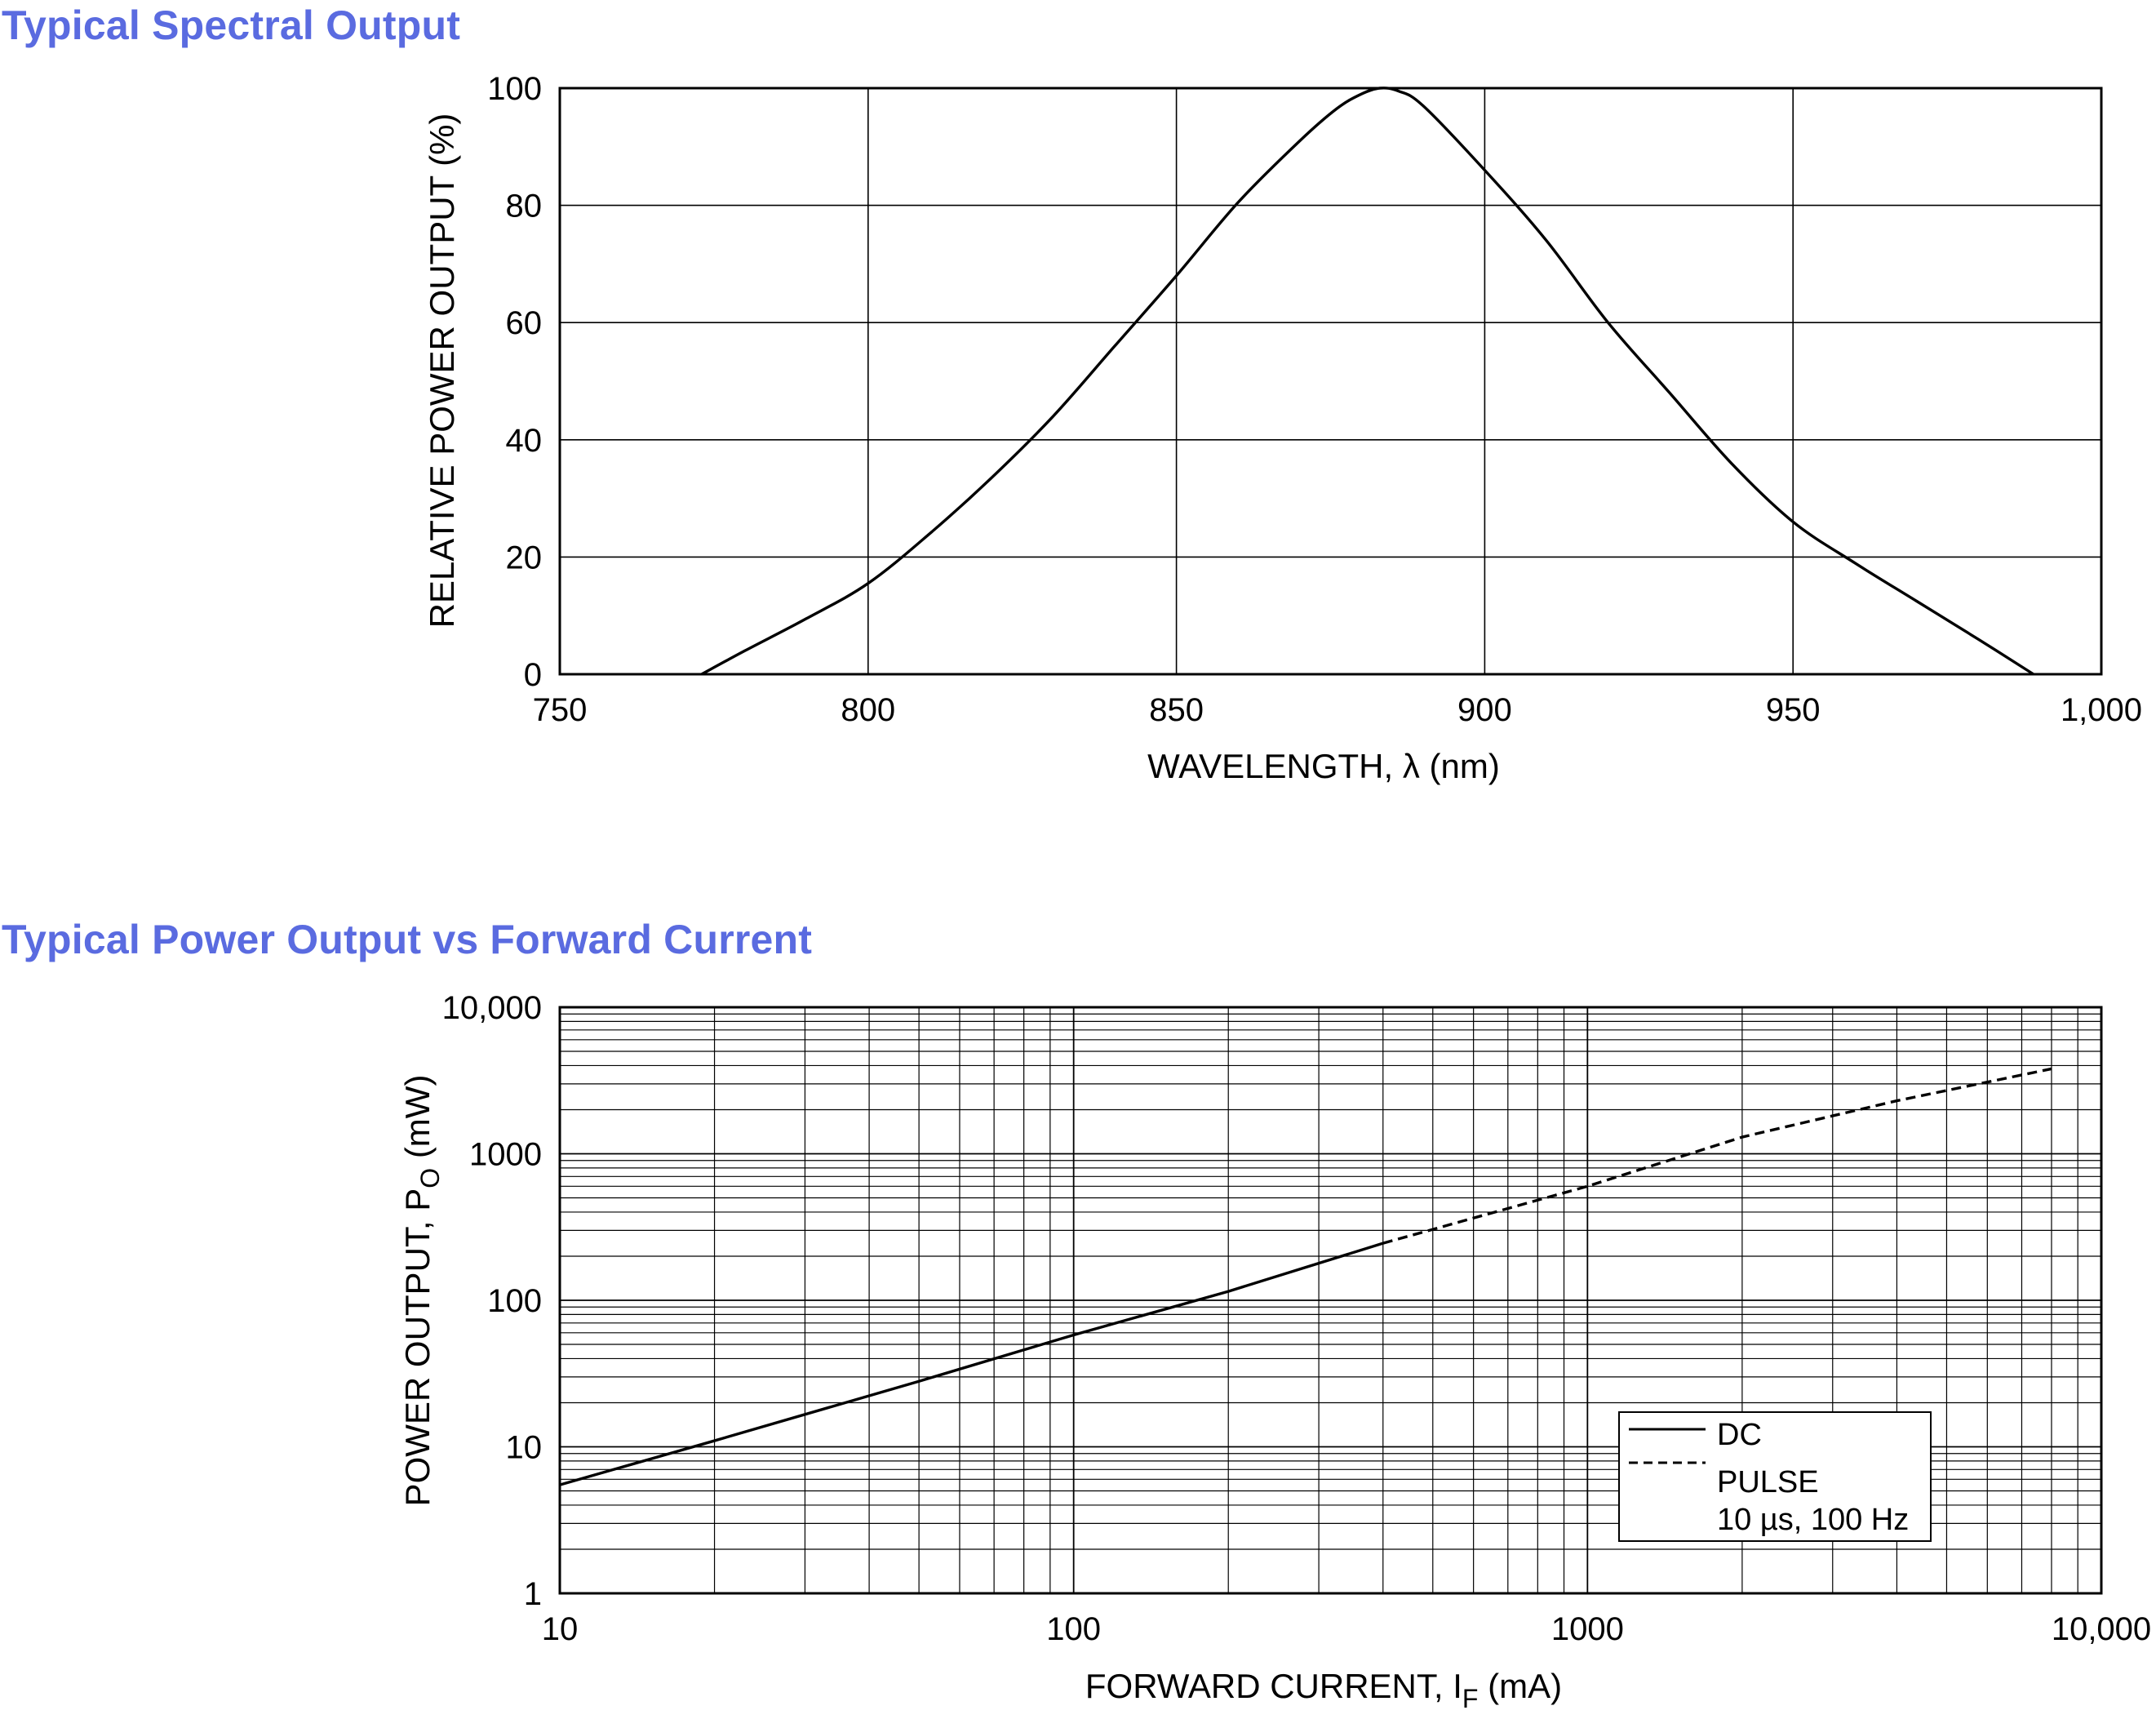 The height and width of the screenshot is (1728, 2156). What do you see at coordinates (1484, 710) in the screenshot?
I see `spectral-x-tick-label: 900` at bounding box center [1484, 710].